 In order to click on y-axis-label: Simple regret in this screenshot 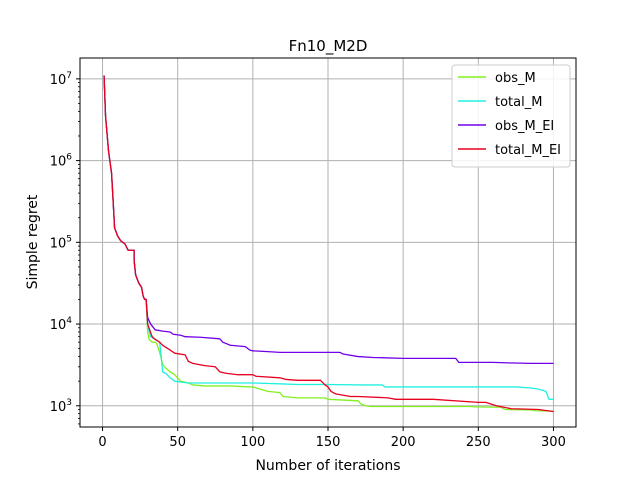, I will do `click(33, 241)`.